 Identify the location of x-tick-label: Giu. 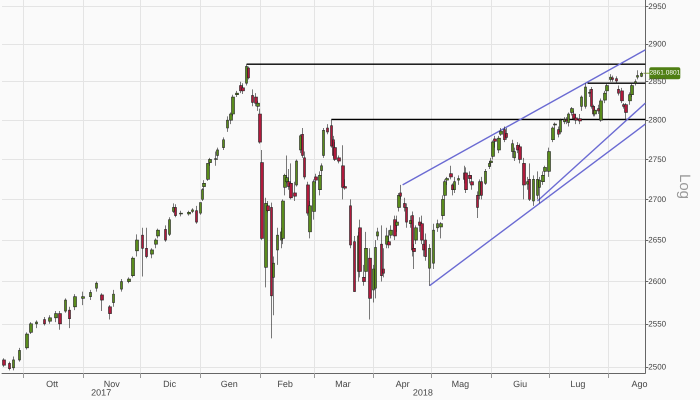
(520, 384).